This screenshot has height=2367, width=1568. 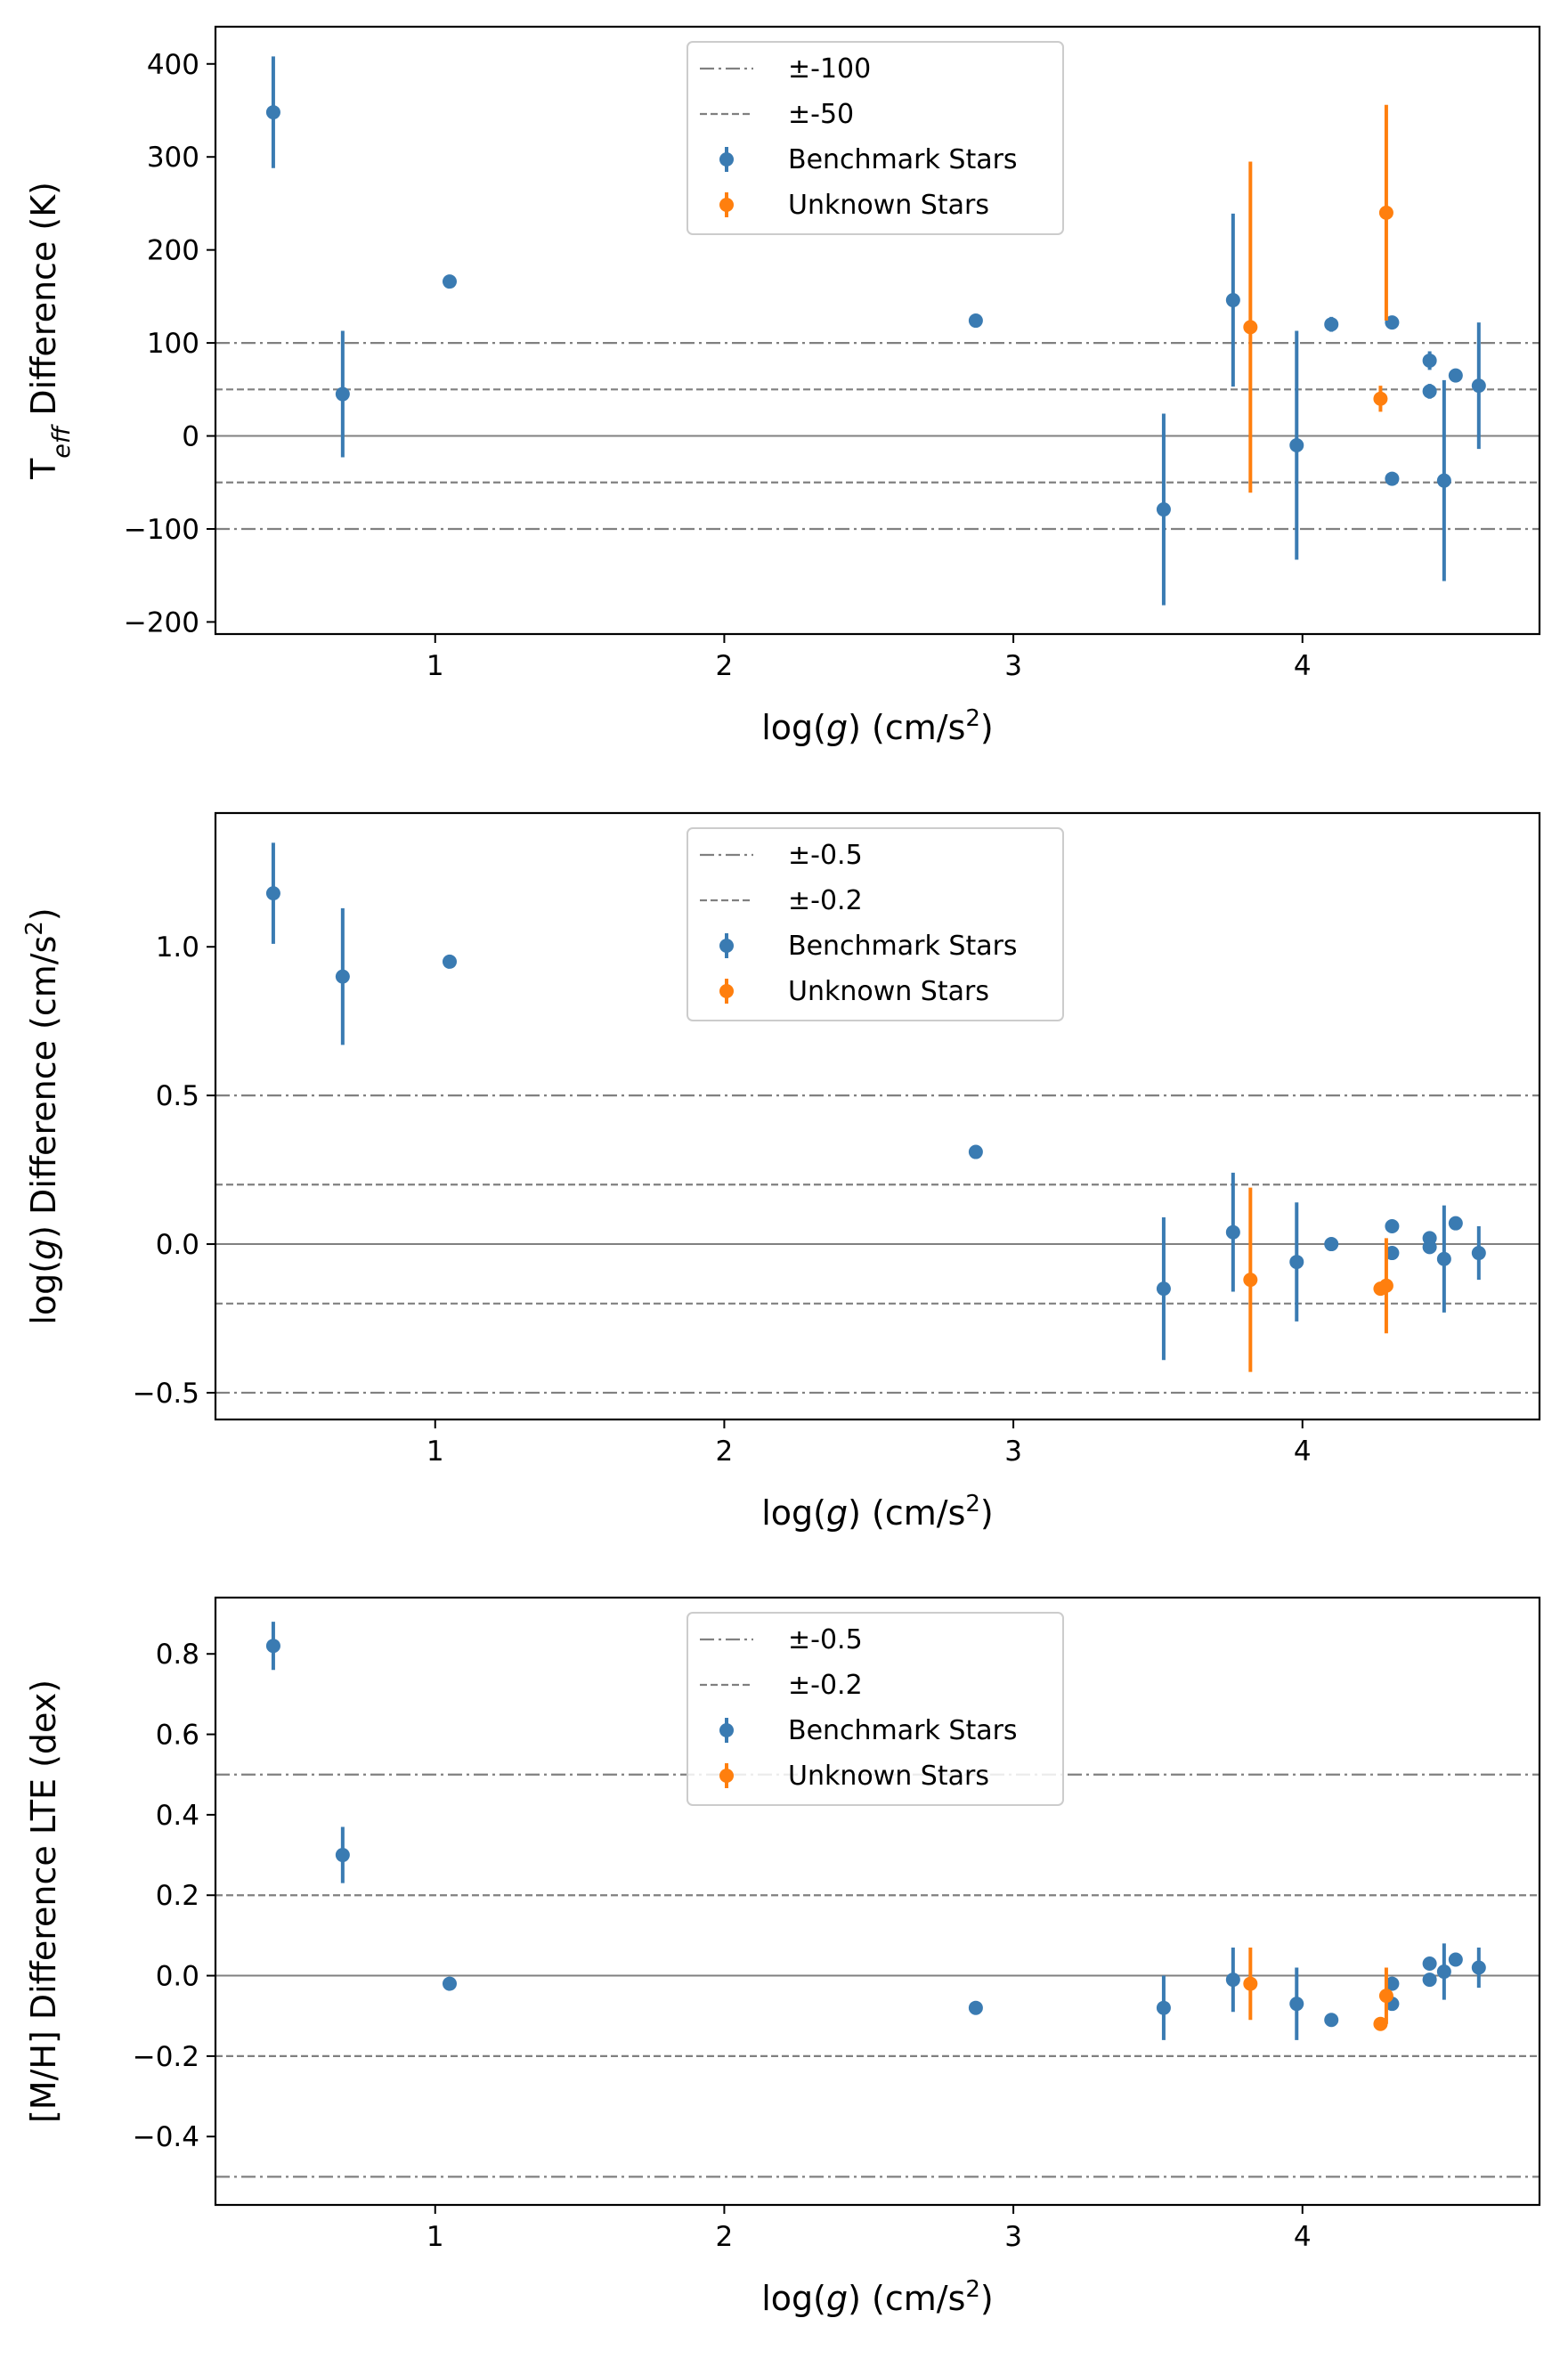 What do you see at coordinates (173, 158) in the screenshot?
I see `y-tick-label: 300` at bounding box center [173, 158].